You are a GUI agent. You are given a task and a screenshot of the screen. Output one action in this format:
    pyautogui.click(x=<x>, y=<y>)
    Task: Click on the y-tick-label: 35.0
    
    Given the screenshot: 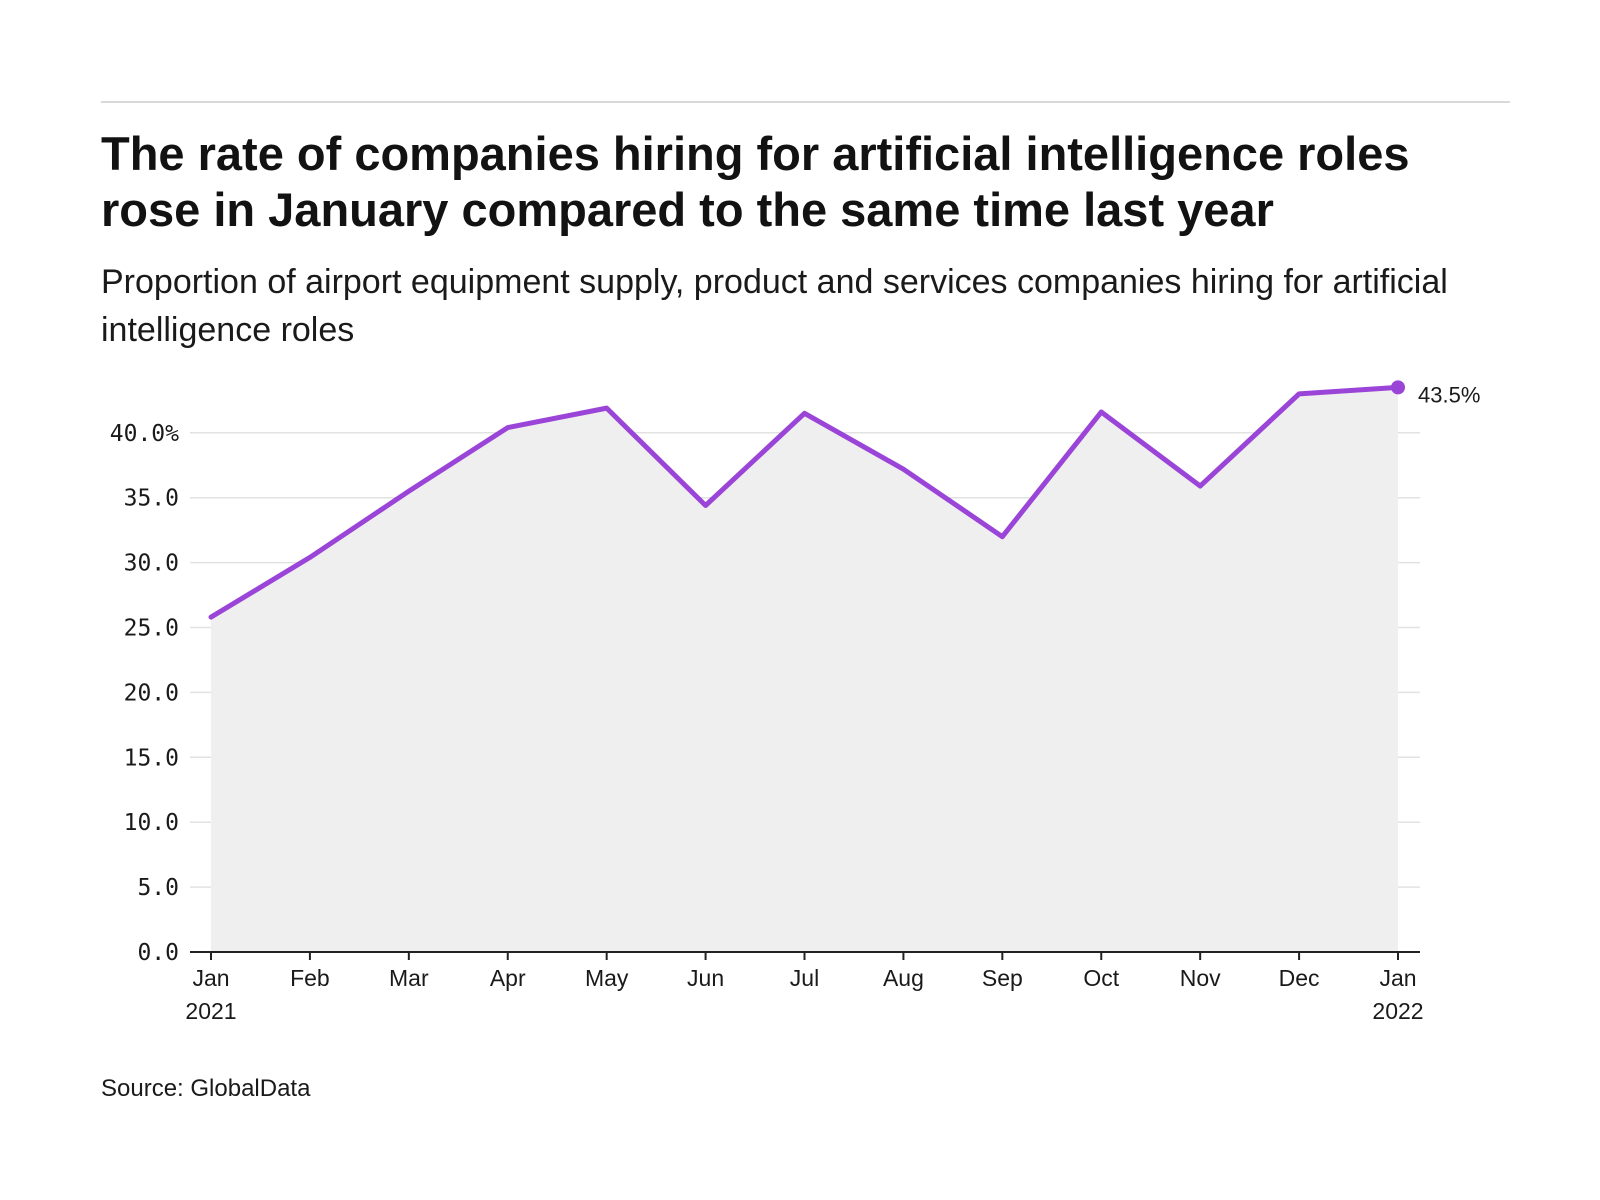 What is the action you would take?
    pyautogui.click(x=151, y=499)
    